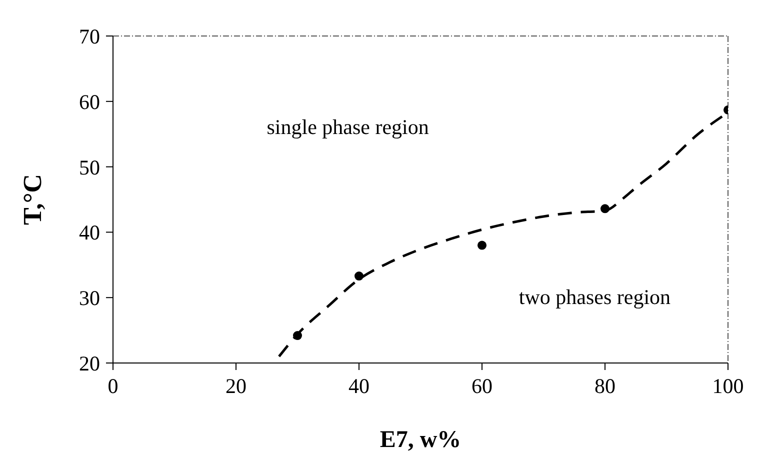 The height and width of the screenshot is (471, 765). Describe the element at coordinates (33, 200) in the screenshot. I see `y-axis-title: T,°C` at that location.